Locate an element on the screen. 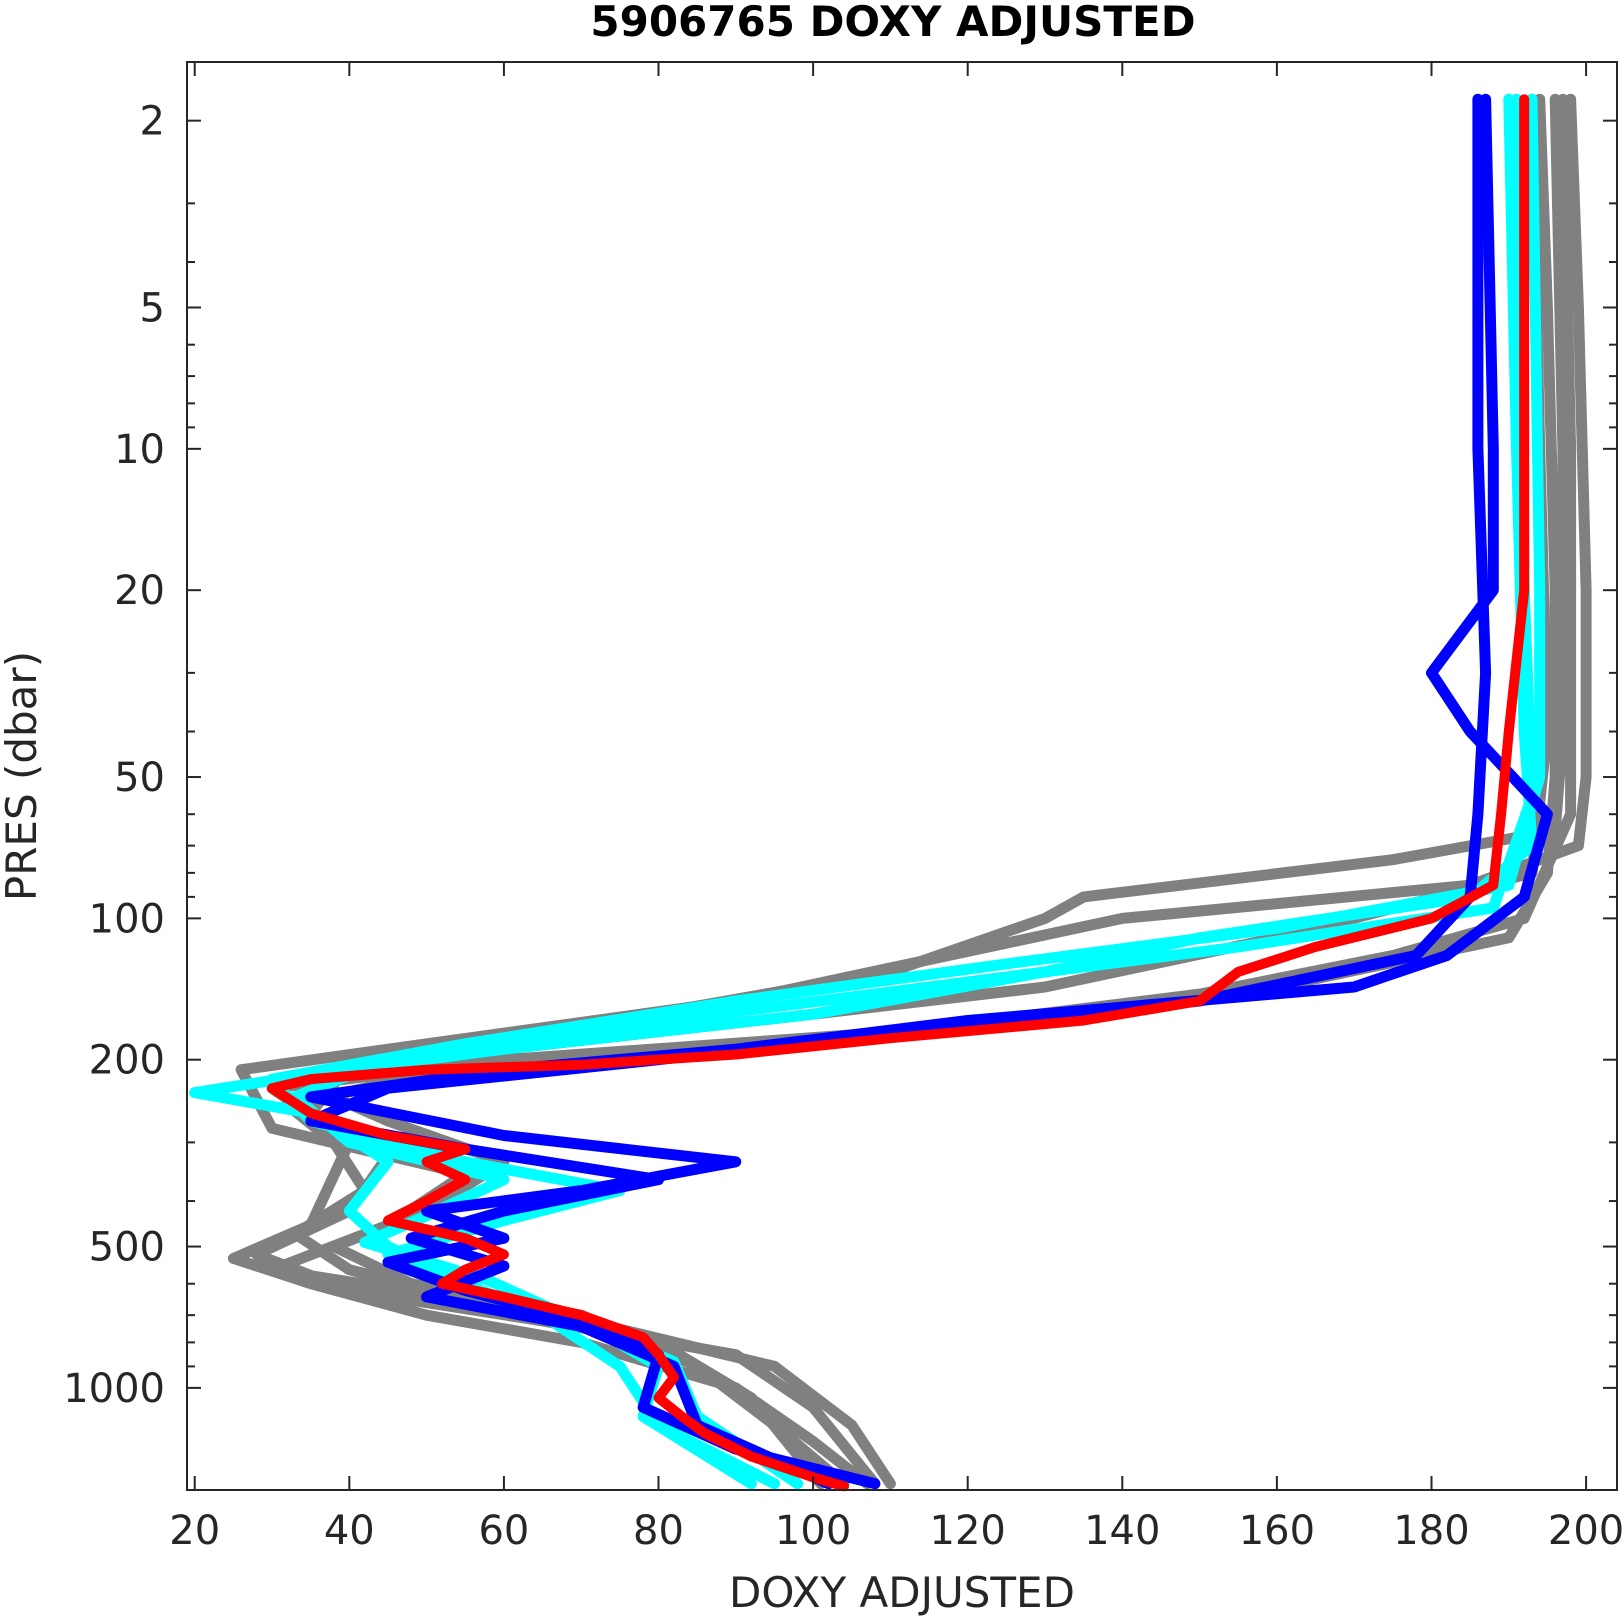  chart-title: 5906765 DOXY ADJUSTED is located at coordinates (892, 23).